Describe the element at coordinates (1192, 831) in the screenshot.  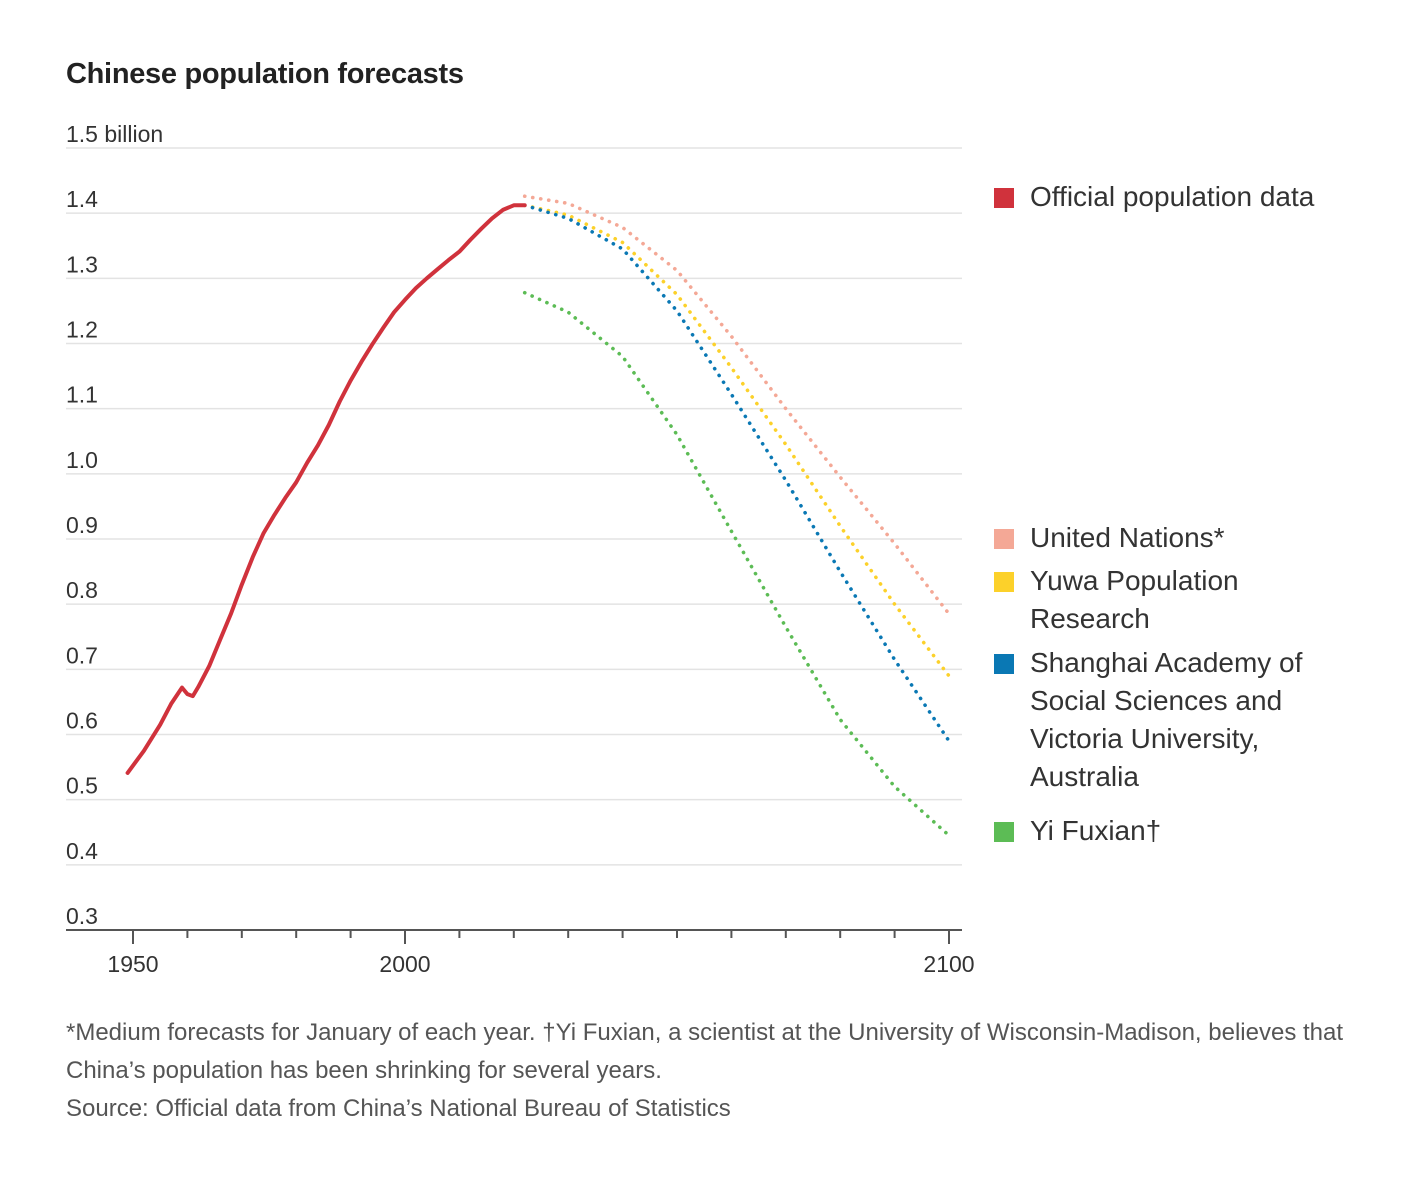
I see `legend-item-yi: Yi Fuxian†` at that location.